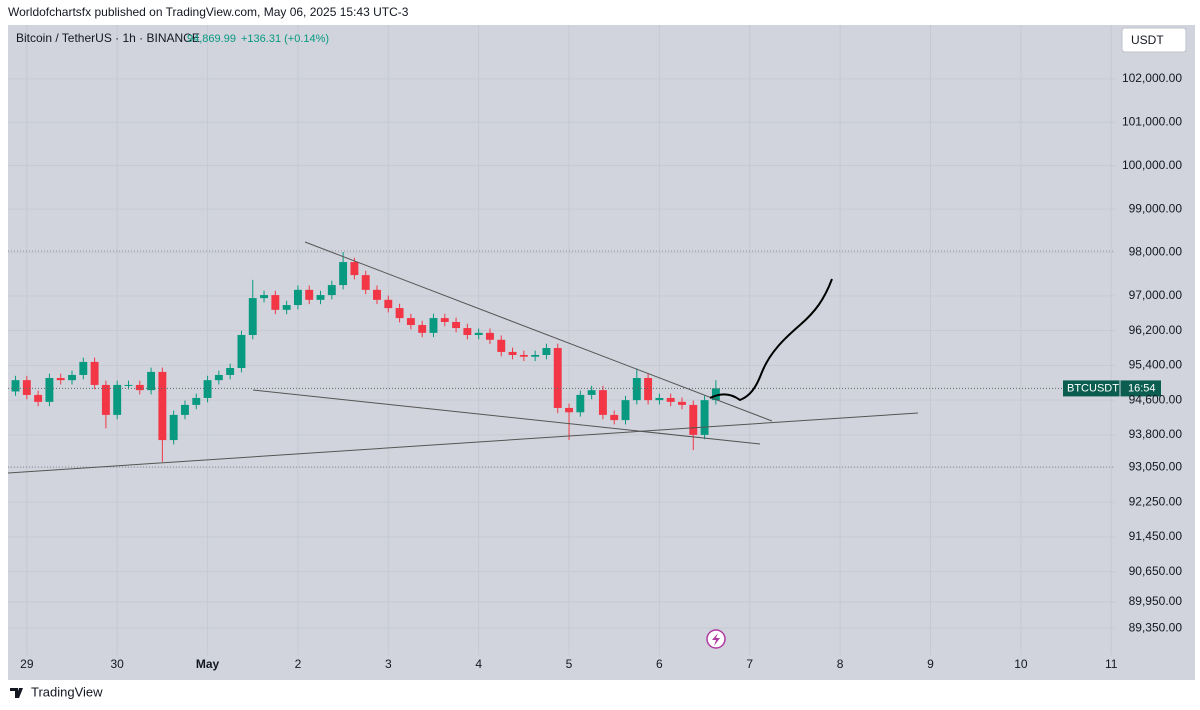 This screenshot has height=710, width=1200. What do you see at coordinates (716, 639) in the screenshot?
I see `event-icon-bolt` at bounding box center [716, 639].